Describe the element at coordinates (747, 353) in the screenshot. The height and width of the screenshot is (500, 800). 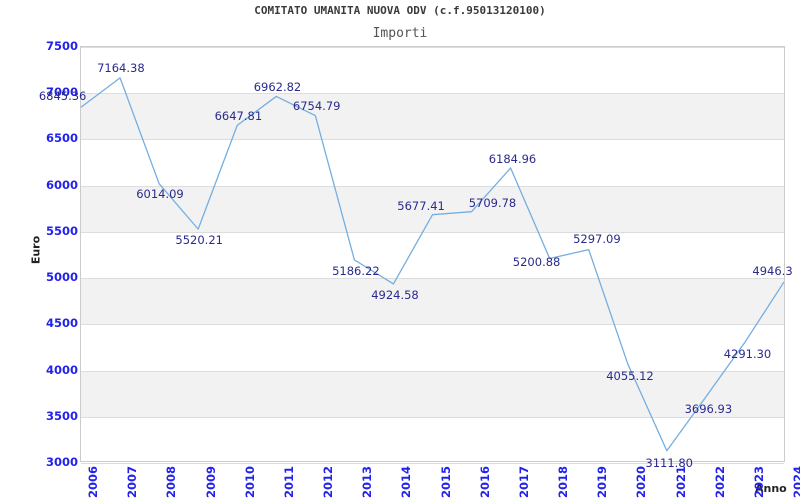
I see `data-point-label: 4291.30` at that location.